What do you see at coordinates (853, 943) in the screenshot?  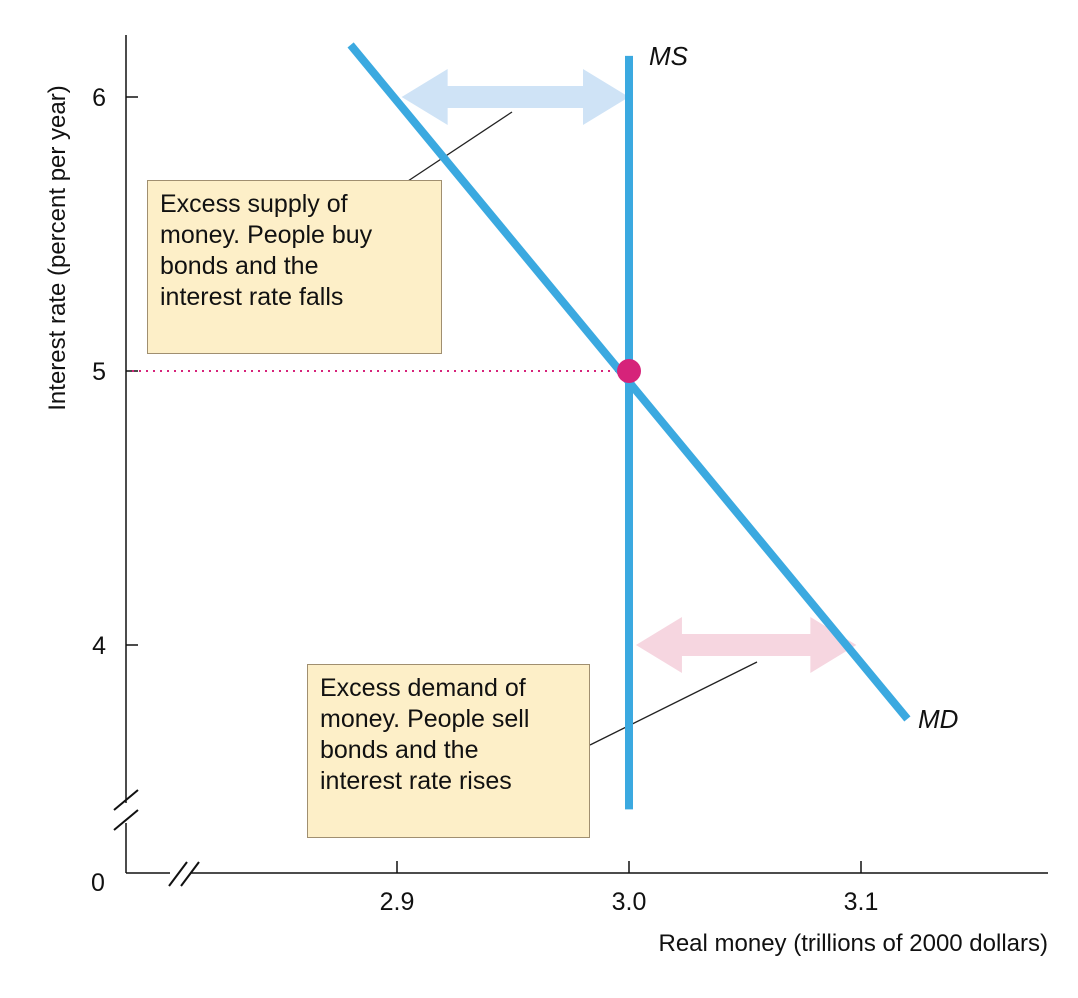 I see `x-axis-title: Real money (trillions of 2000 dollars)` at bounding box center [853, 943].